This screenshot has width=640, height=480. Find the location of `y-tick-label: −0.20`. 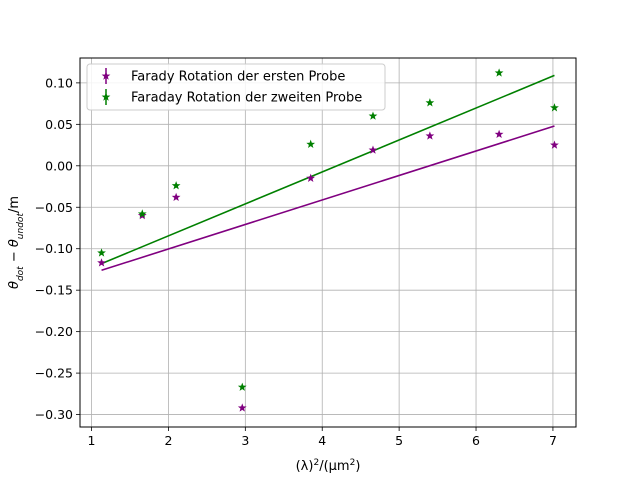

y-tick-label: −0.20 is located at coordinates (54, 331).